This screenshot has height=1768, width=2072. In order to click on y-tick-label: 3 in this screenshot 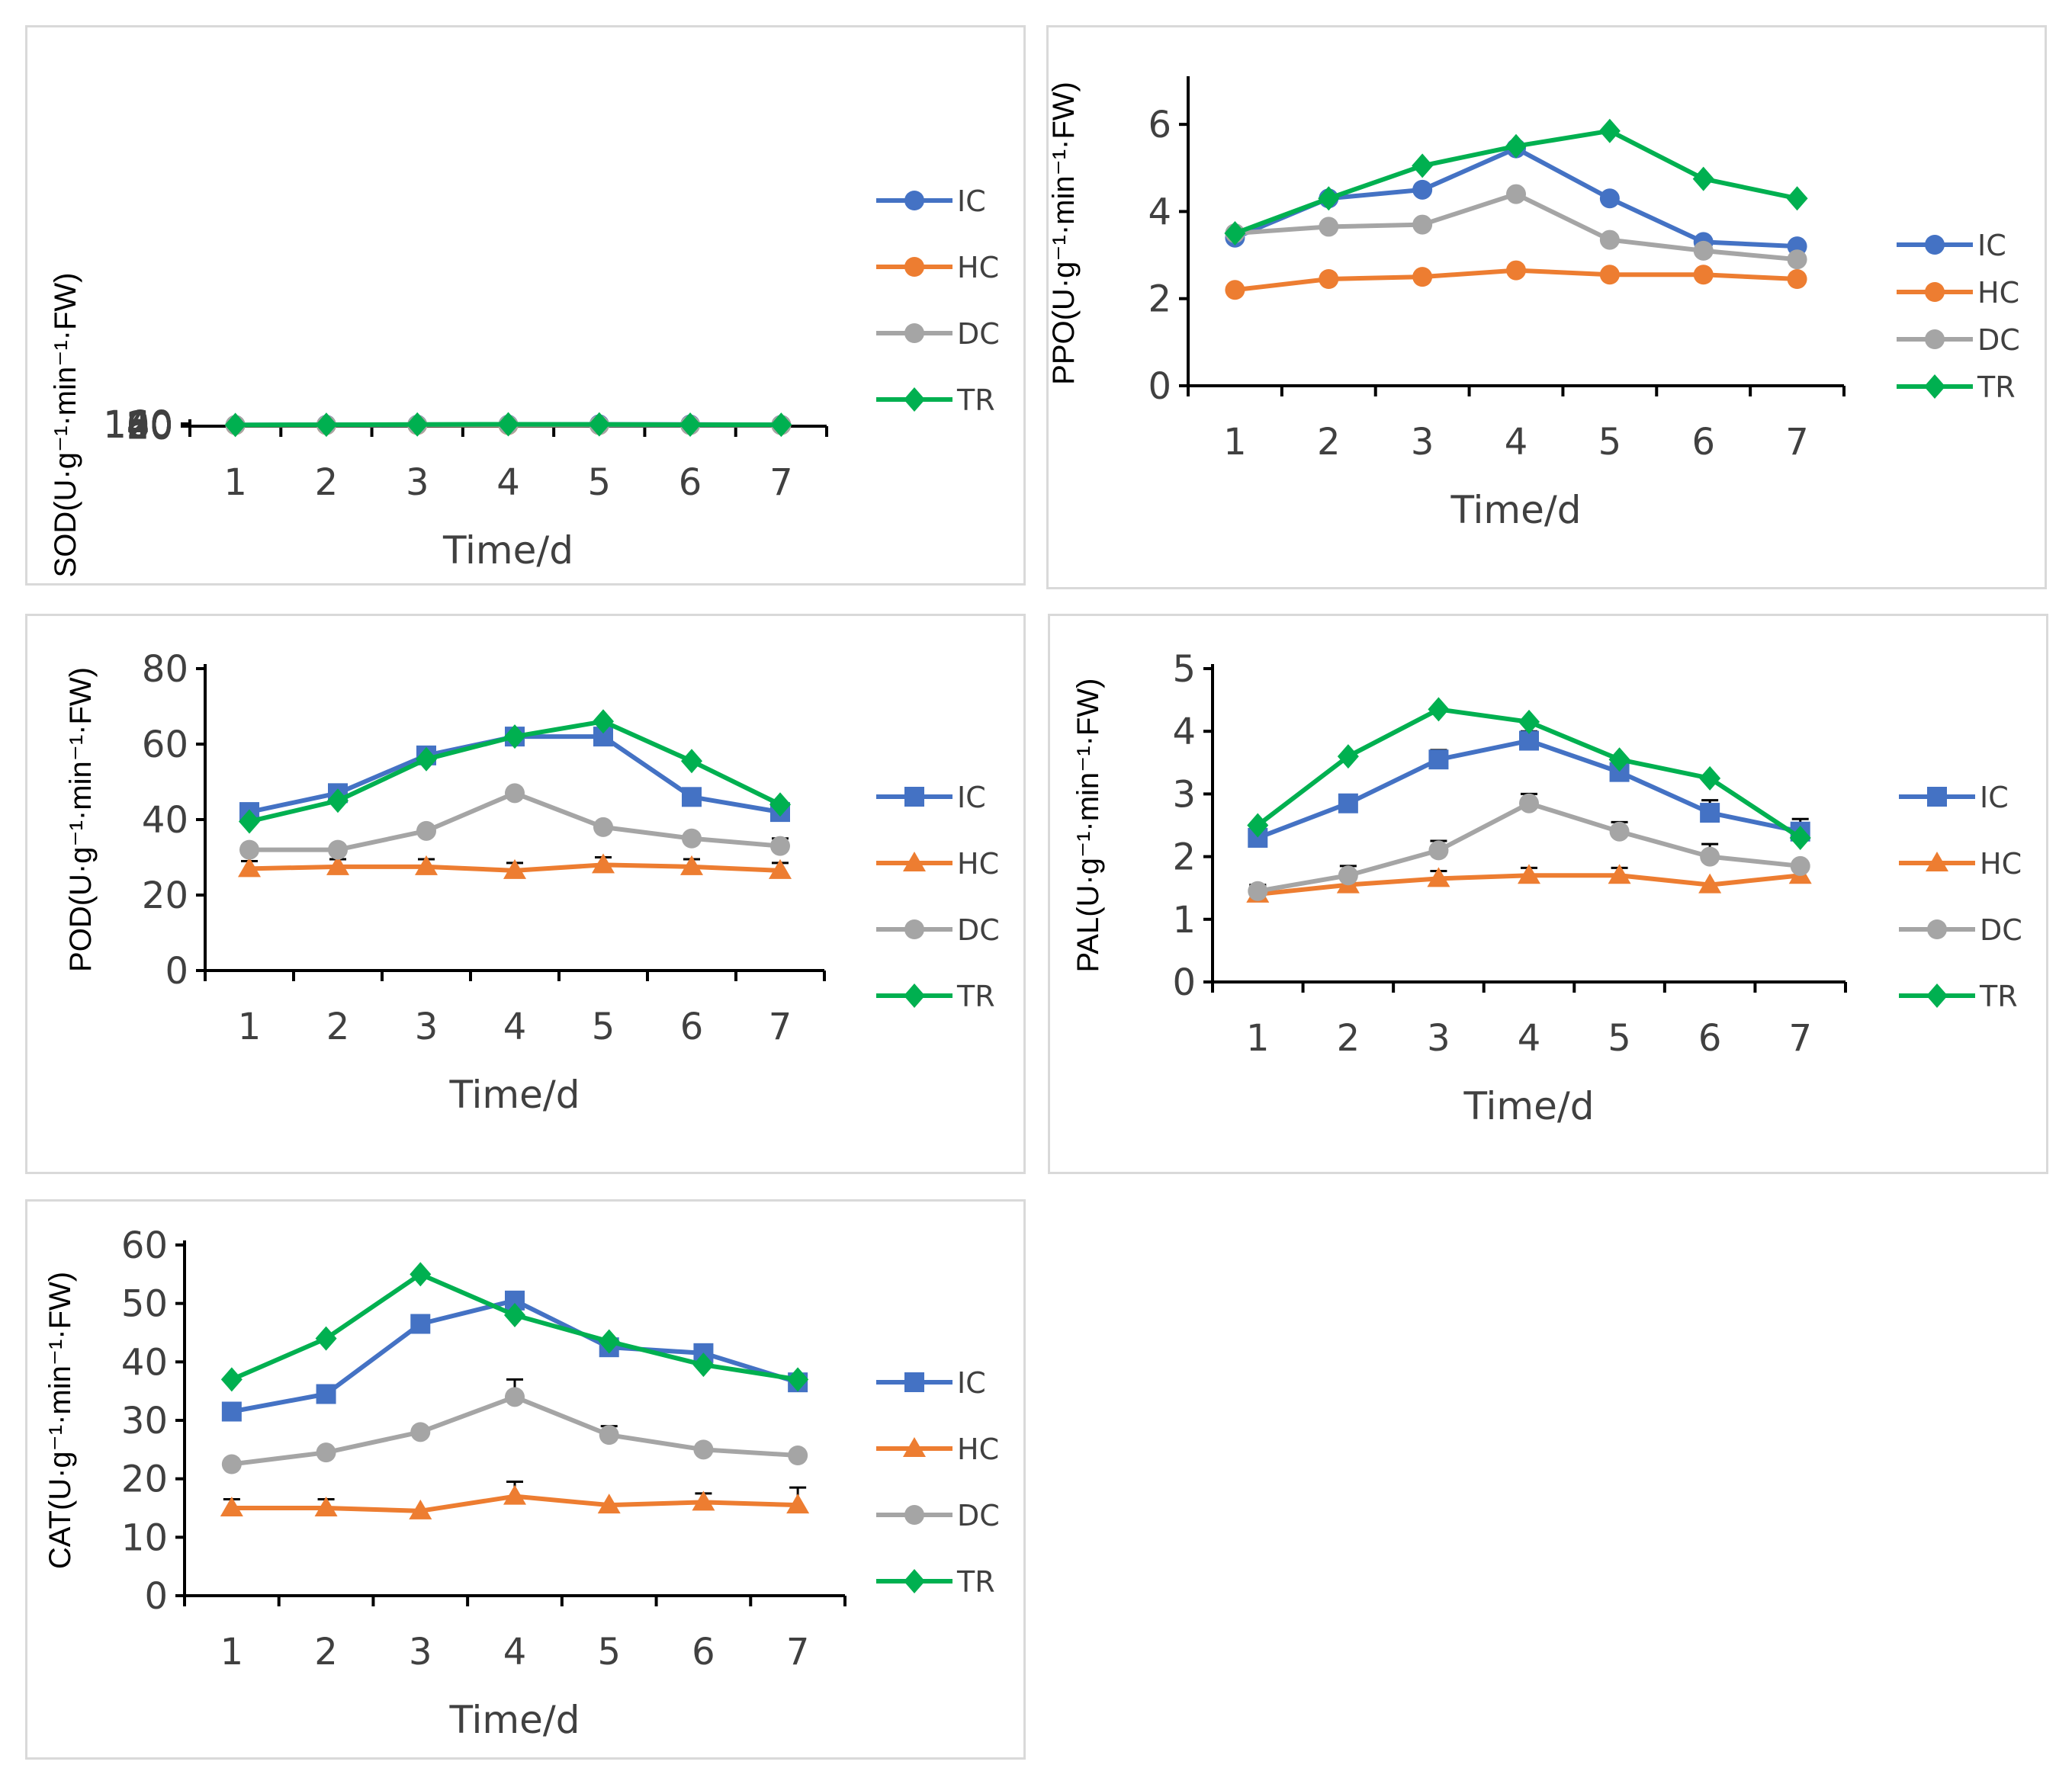, I will do `click(1184, 794)`.